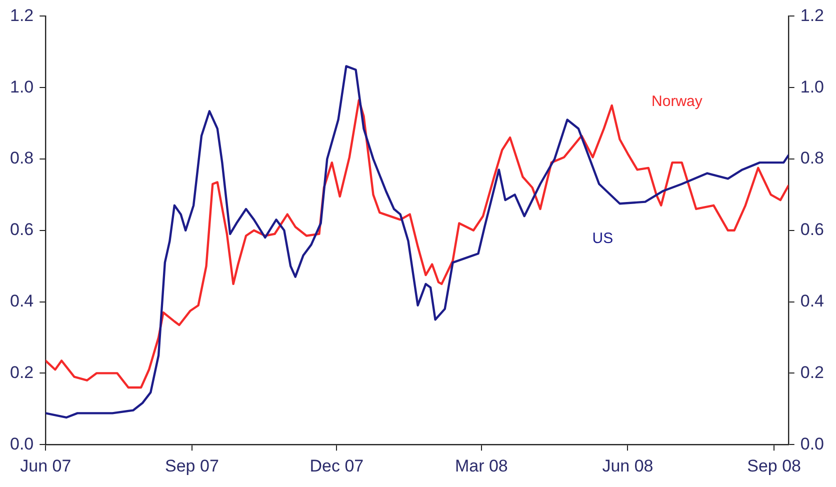 The image size is (836, 487). What do you see at coordinates (774, 466) in the screenshot?
I see `x-tick-label: Sep 08` at bounding box center [774, 466].